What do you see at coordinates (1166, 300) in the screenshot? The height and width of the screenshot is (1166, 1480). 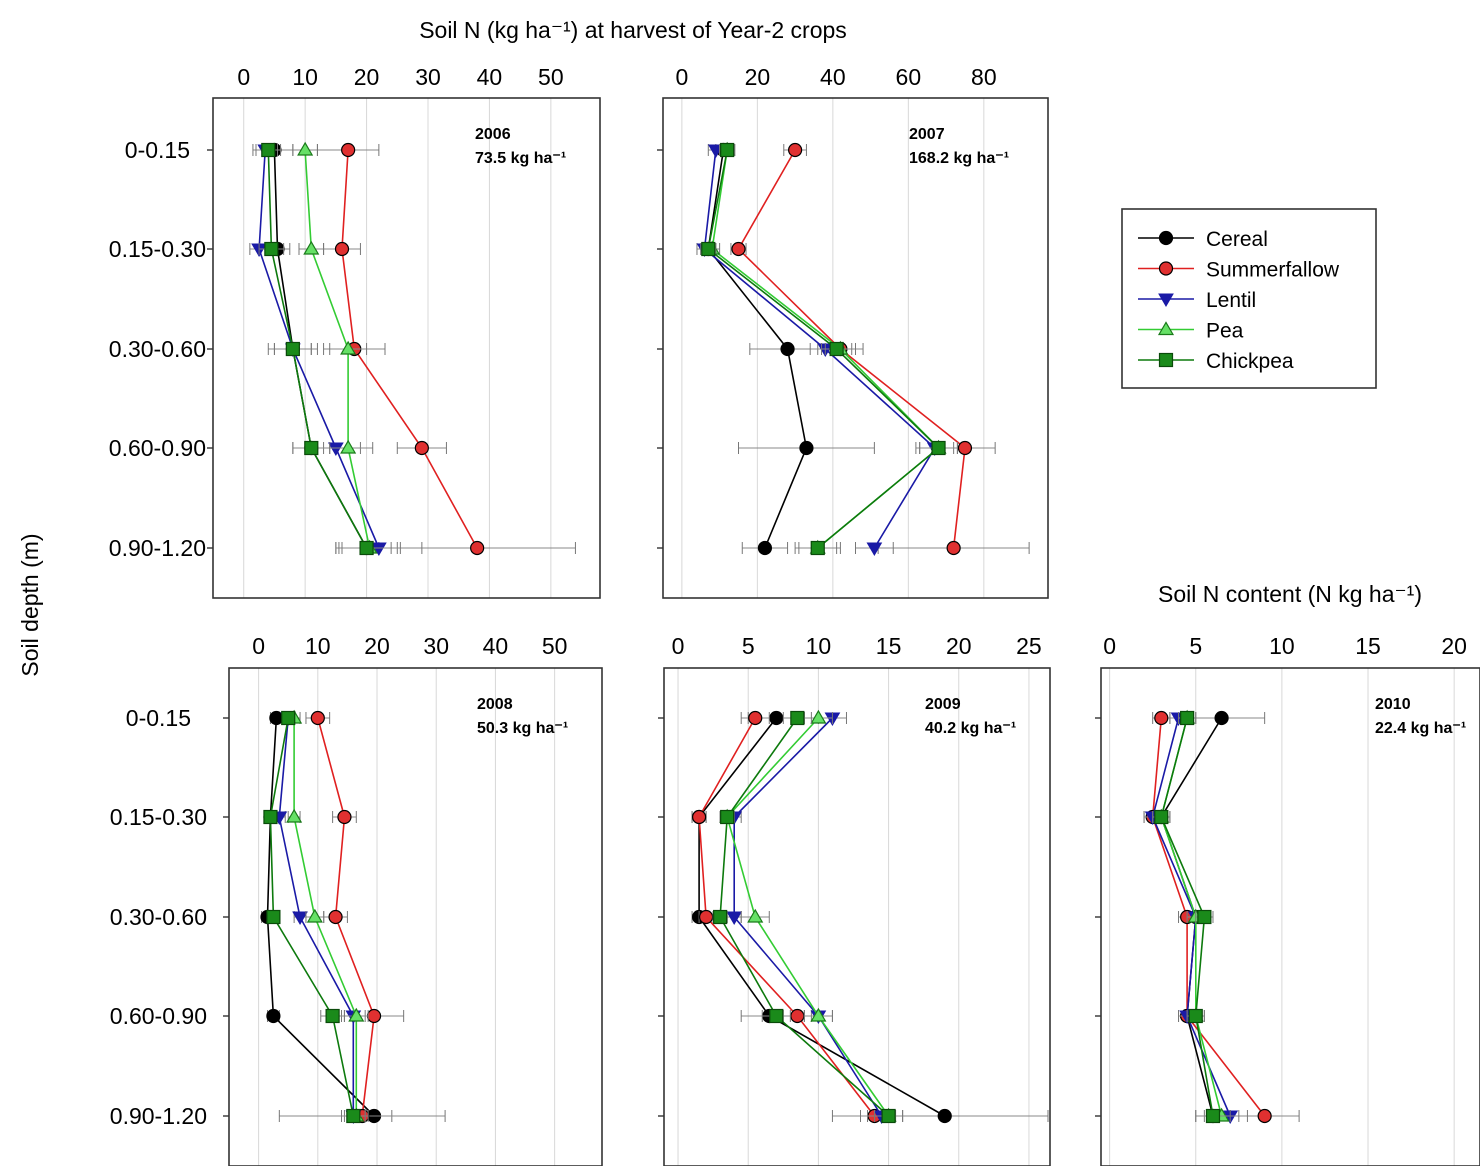 I see `legend-marker` at bounding box center [1166, 300].